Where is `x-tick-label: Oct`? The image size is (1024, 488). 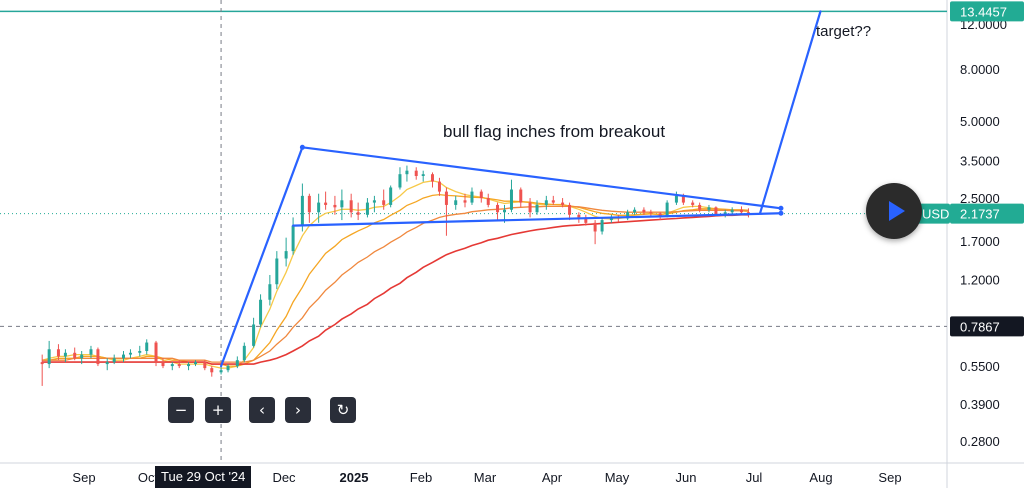 x-tick-label: Oct is located at coordinates (148, 477).